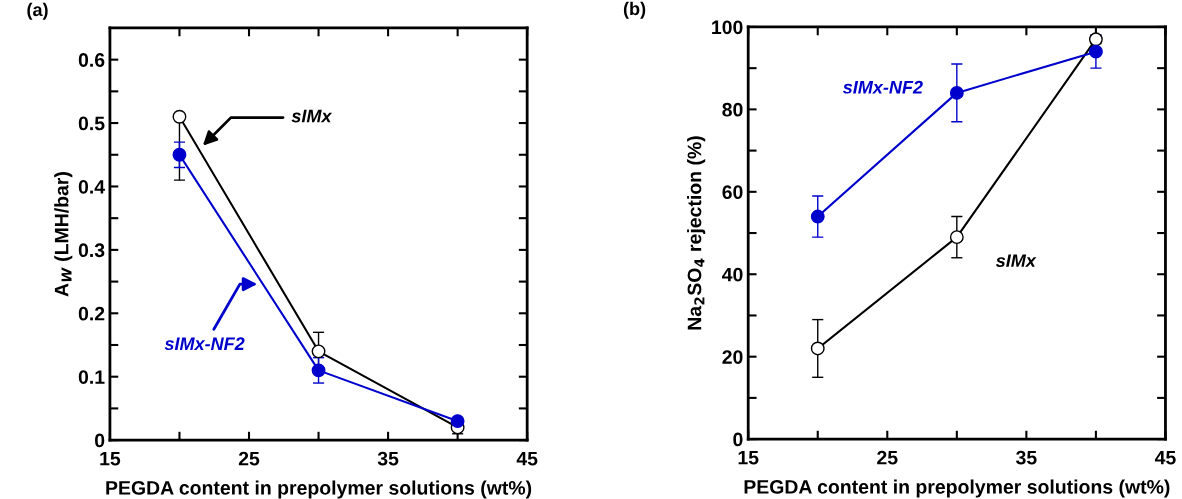 The width and height of the screenshot is (1182, 499). Describe the element at coordinates (204, 344) in the screenshot. I see `text: sIMx-NF2` at that location.